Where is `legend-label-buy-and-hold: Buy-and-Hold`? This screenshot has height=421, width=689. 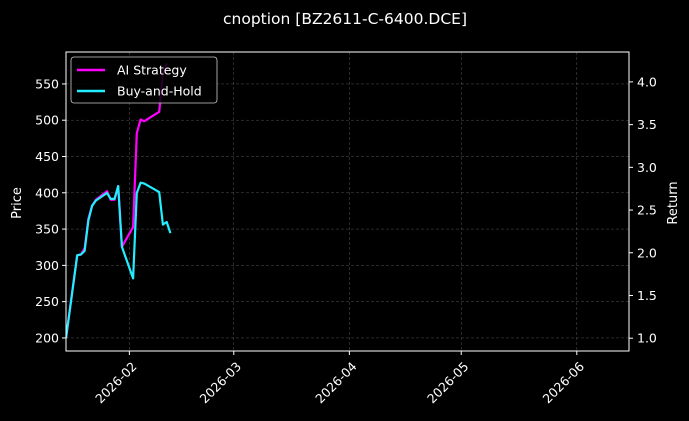
legend-label-buy-and-hold: Buy-and-Hold is located at coordinates (159, 91).